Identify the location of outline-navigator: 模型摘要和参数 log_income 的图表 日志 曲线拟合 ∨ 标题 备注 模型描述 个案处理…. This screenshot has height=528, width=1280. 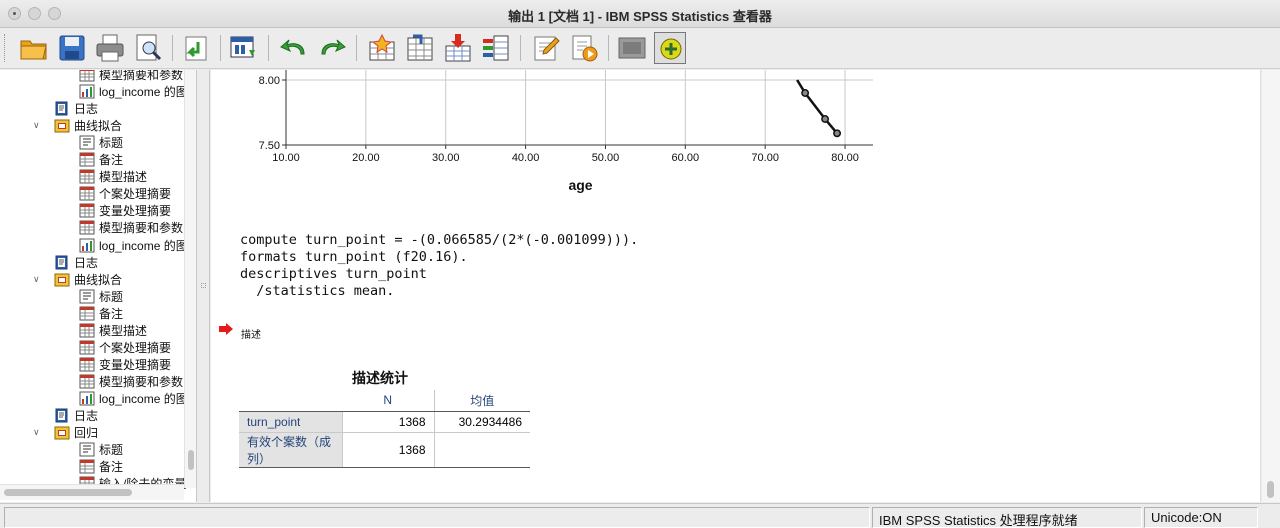
(98, 286).